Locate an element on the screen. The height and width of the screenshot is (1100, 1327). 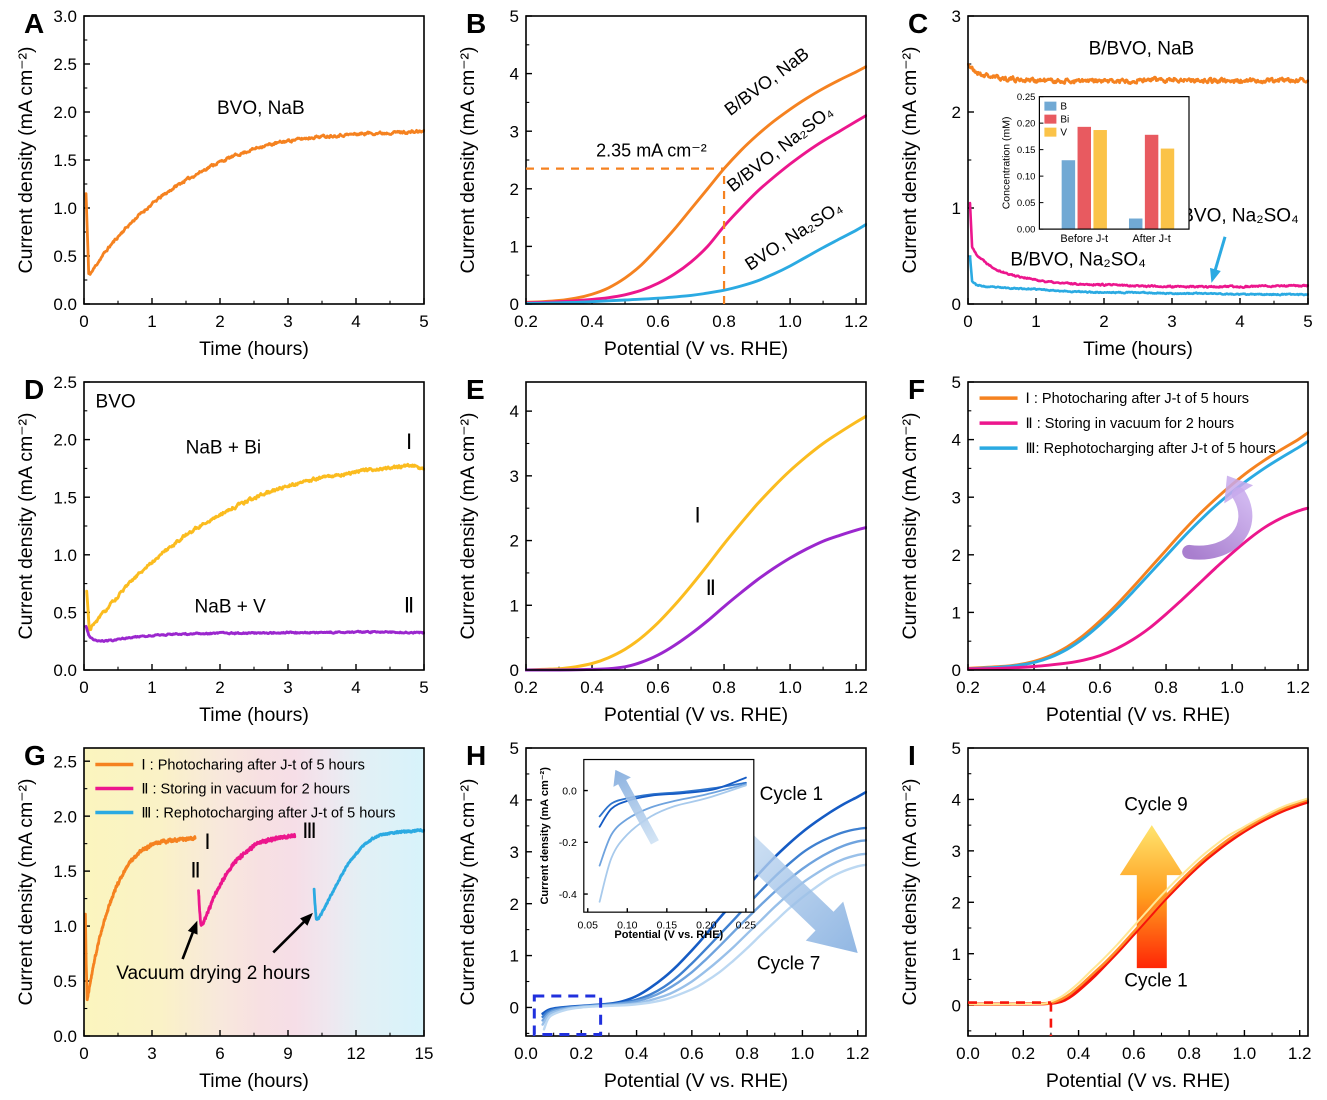
y-tick-label: 4 is located at coordinates (514, 800).